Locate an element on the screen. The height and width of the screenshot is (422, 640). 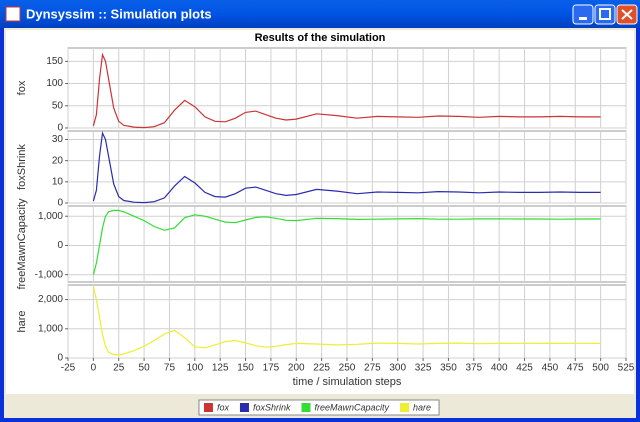
y-axis-label: hare is located at coordinates (22, 321).